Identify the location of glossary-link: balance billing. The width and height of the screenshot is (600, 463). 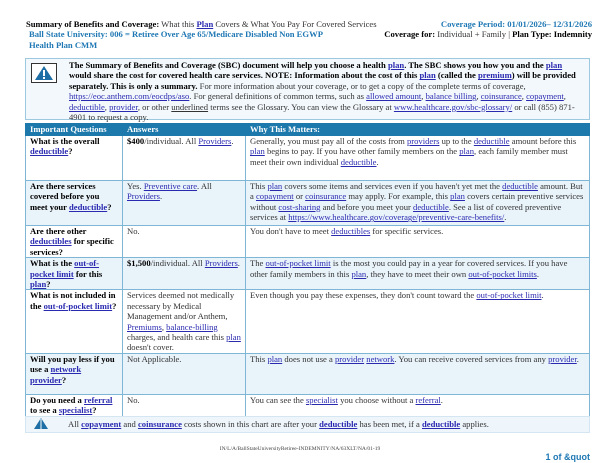
(451, 96).